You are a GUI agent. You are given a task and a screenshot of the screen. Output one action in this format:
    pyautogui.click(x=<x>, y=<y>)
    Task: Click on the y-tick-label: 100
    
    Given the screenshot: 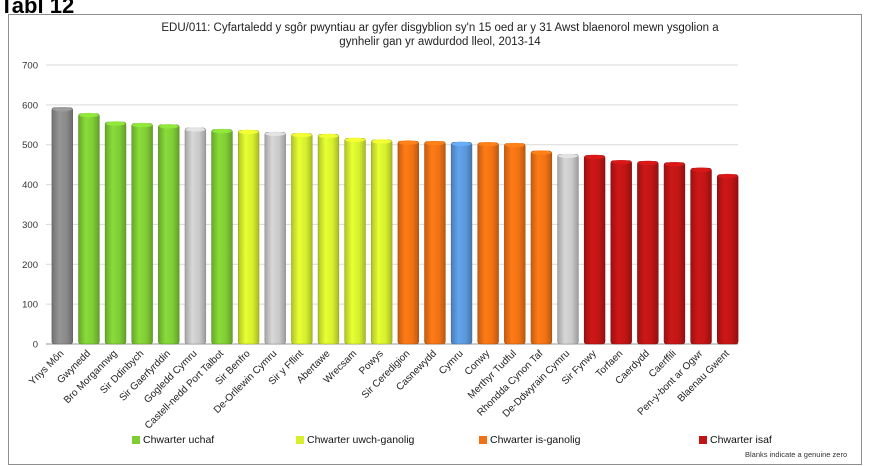 What is the action you would take?
    pyautogui.click(x=30, y=305)
    